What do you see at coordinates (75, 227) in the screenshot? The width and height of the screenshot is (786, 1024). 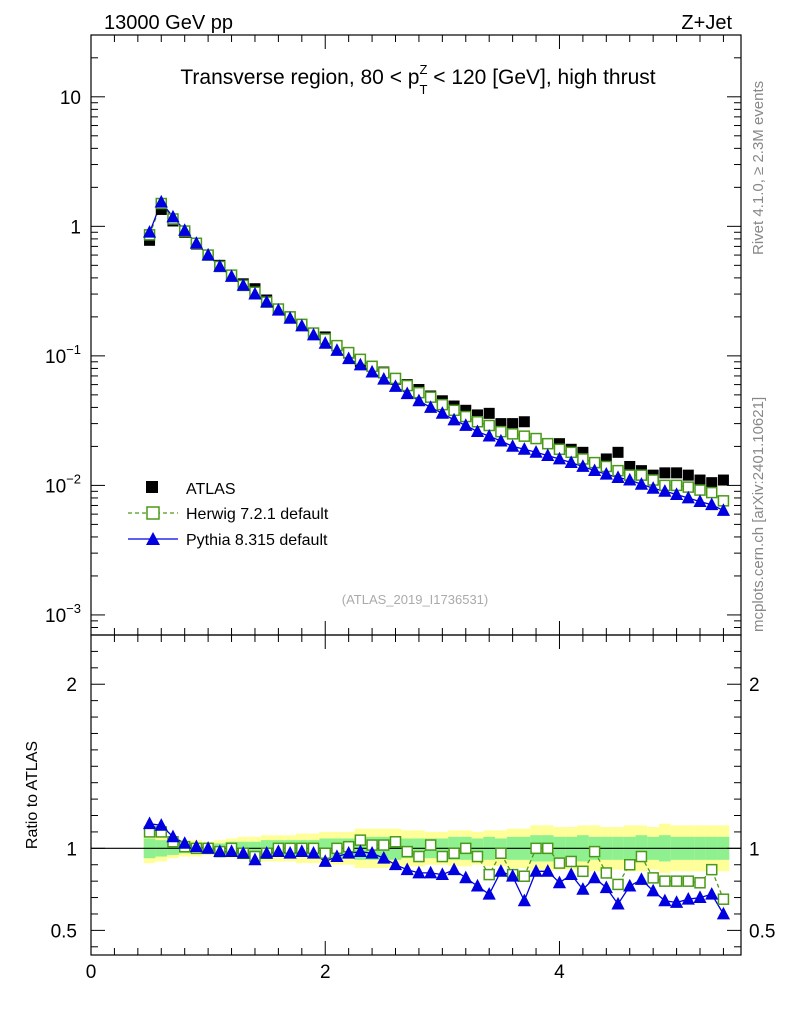 I see `main-ytick-label: 1` at bounding box center [75, 227].